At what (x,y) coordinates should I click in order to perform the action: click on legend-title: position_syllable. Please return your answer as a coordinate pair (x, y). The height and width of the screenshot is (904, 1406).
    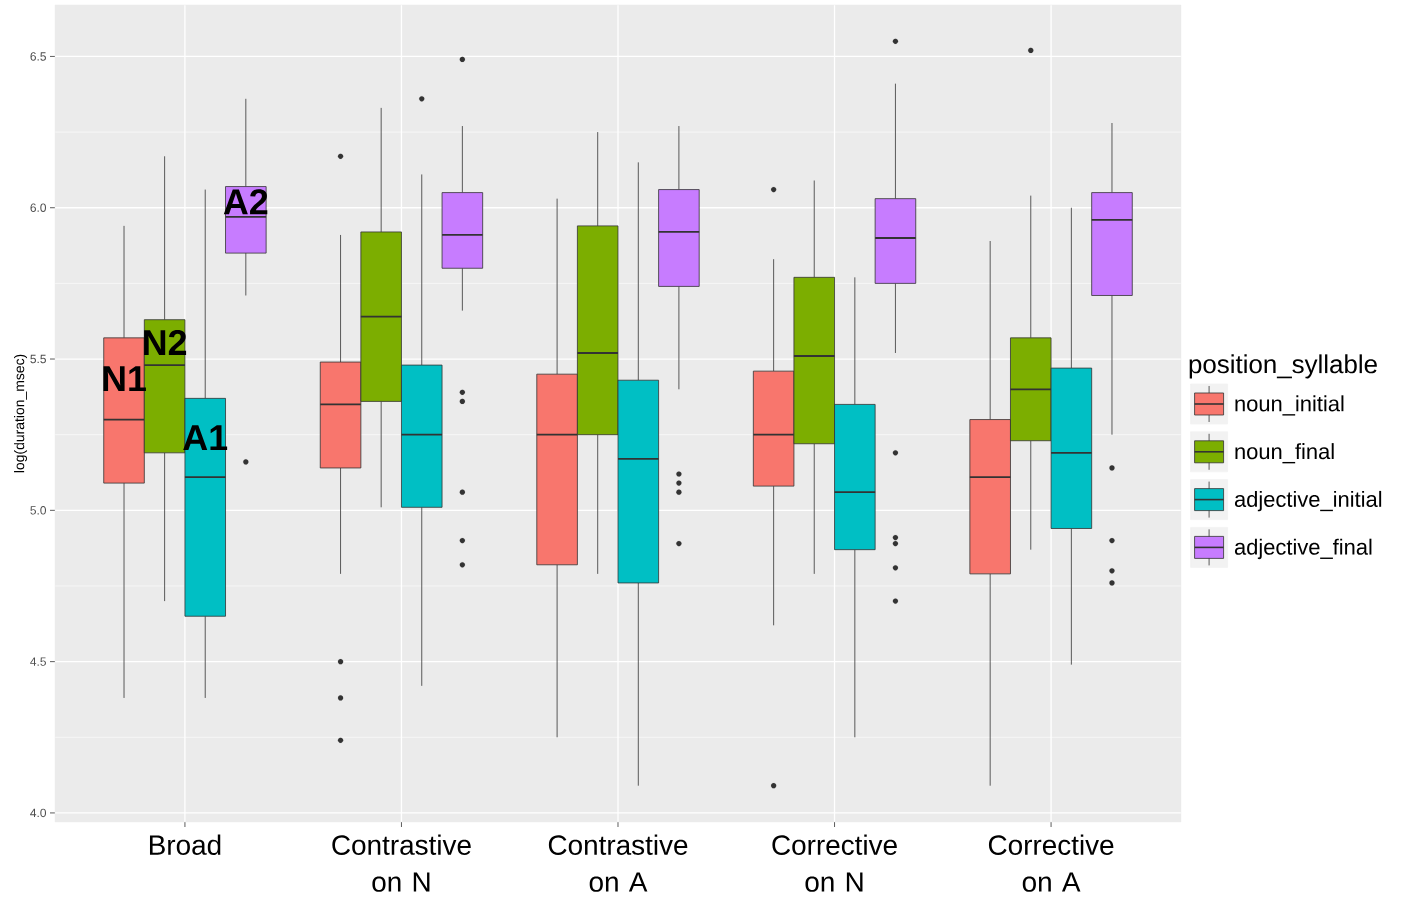
    Looking at the image, I should click on (1283, 366).